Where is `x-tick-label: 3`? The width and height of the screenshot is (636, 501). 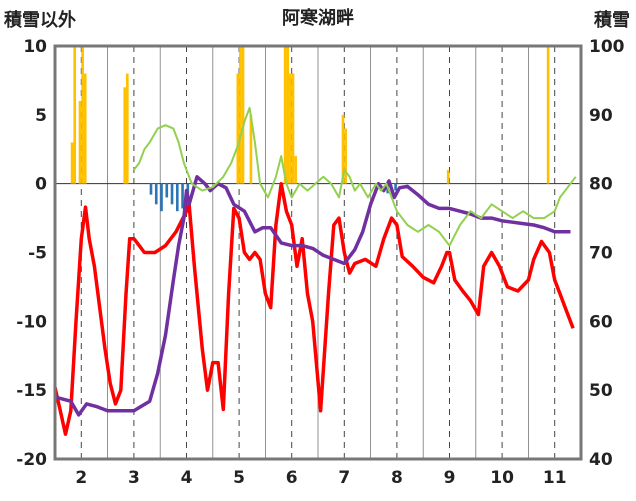
x-tick-label: 3 is located at coordinates (134, 478).